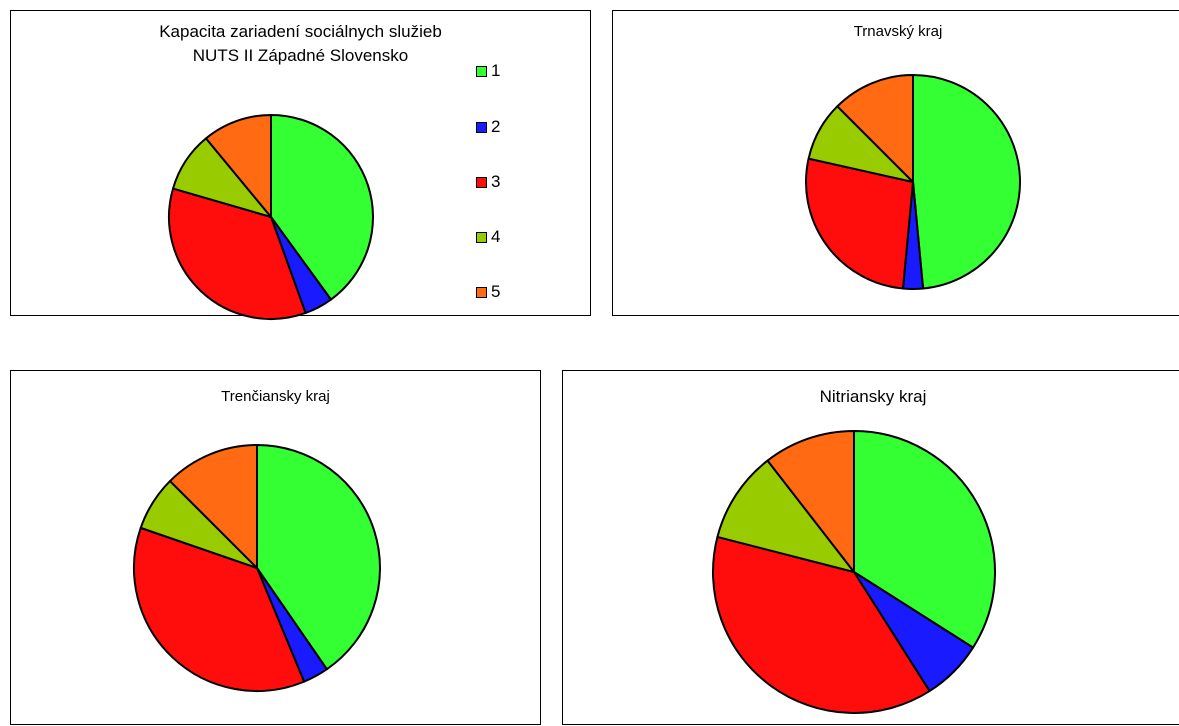 This screenshot has height=726, width=1179. Describe the element at coordinates (275, 396) in the screenshot. I see `chart-title: Trenčiansky kraj` at that location.